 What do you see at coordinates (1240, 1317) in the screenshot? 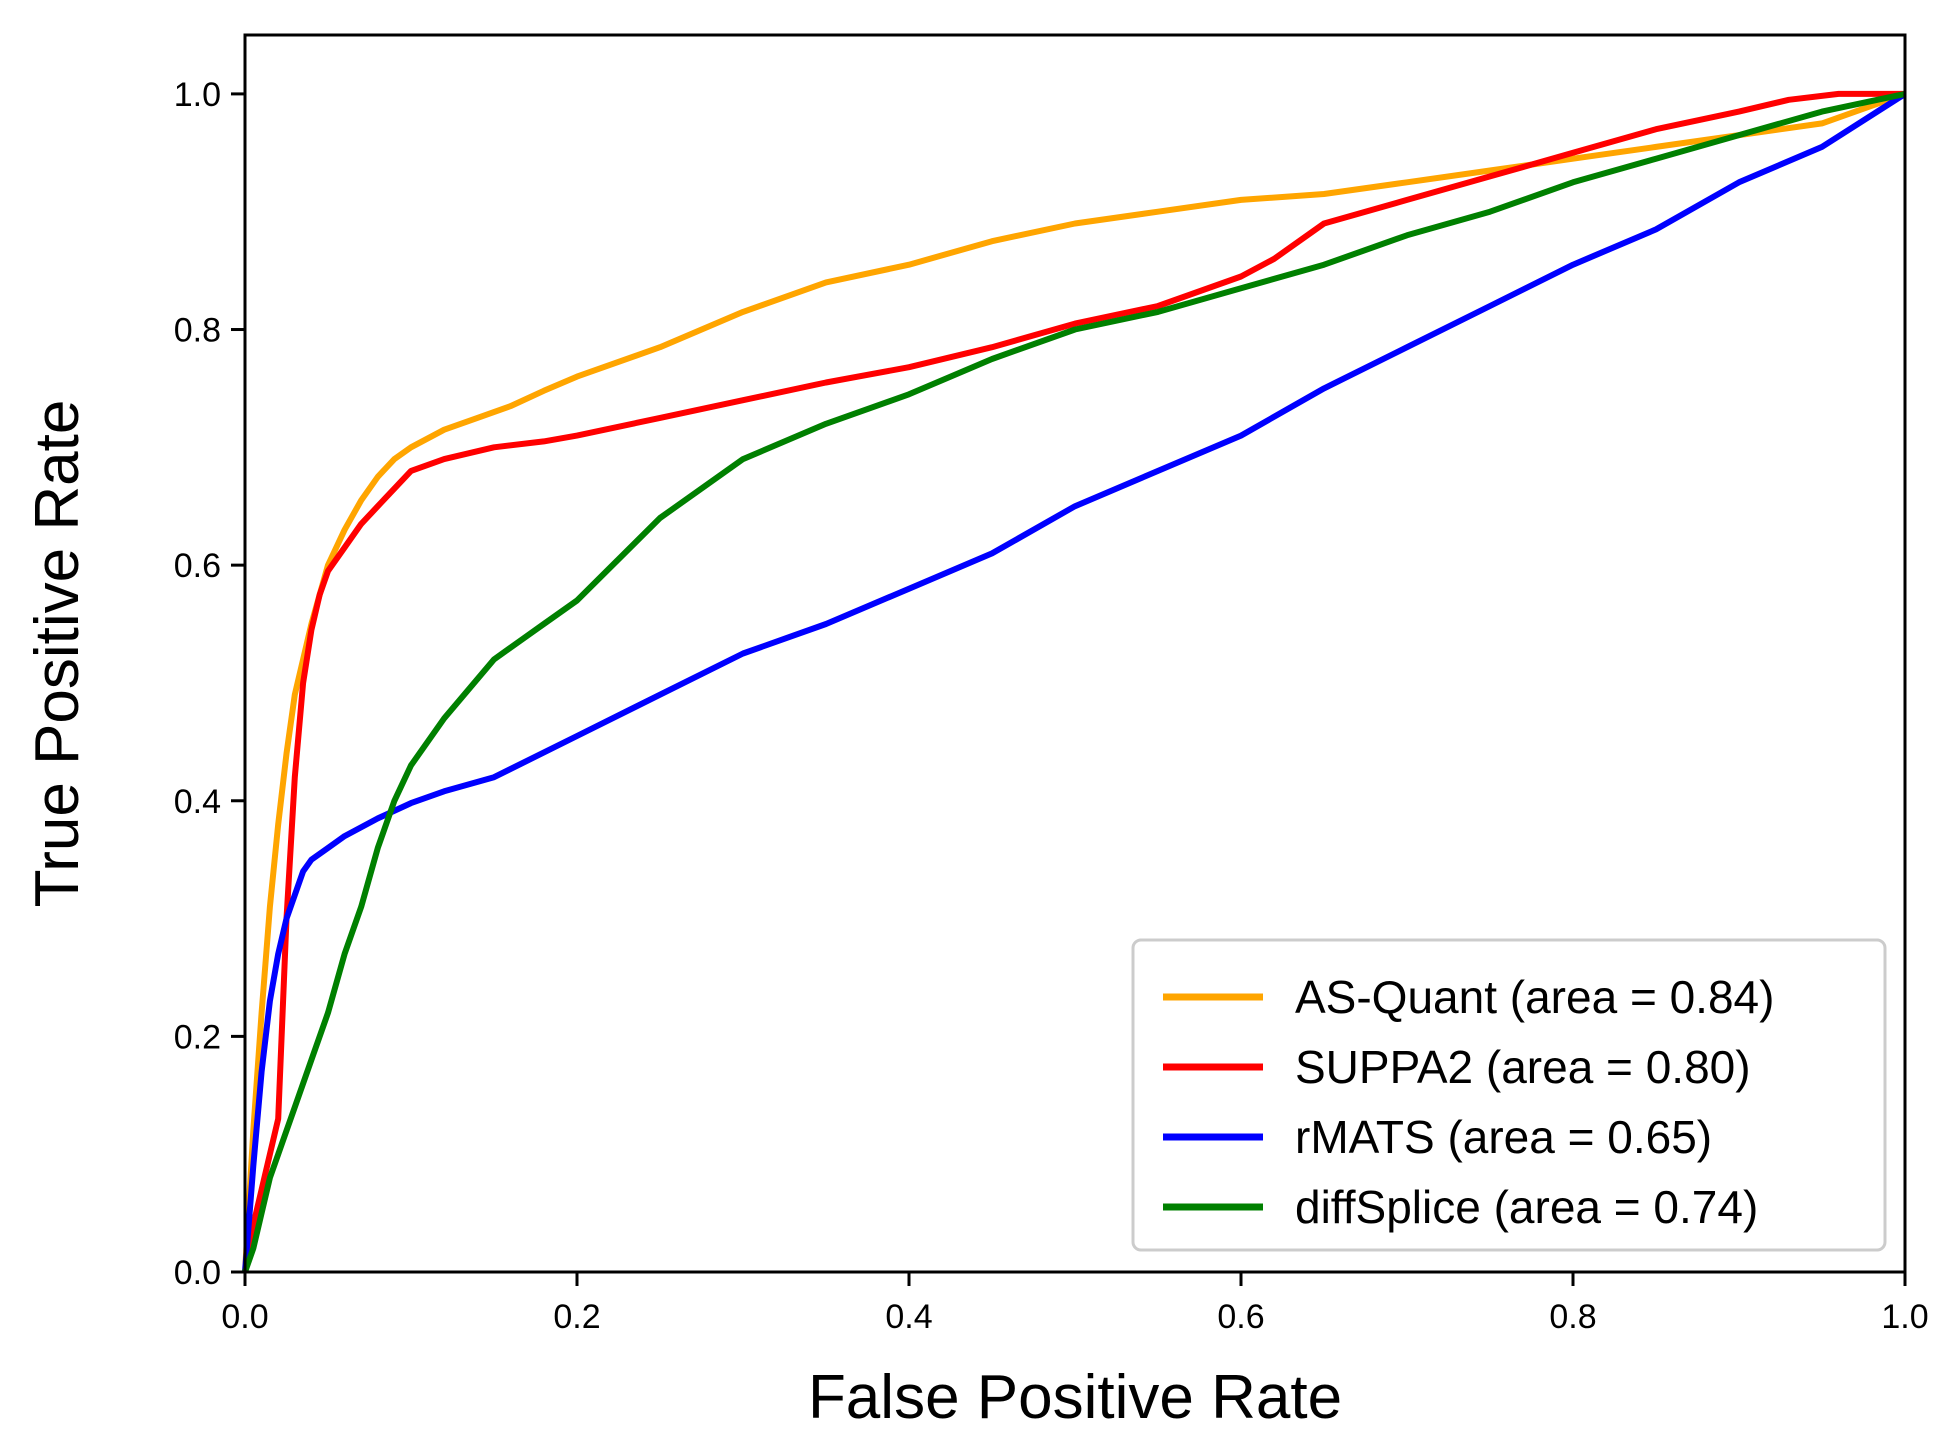
I see `x-tick-label: 0.6` at bounding box center [1240, 1317].